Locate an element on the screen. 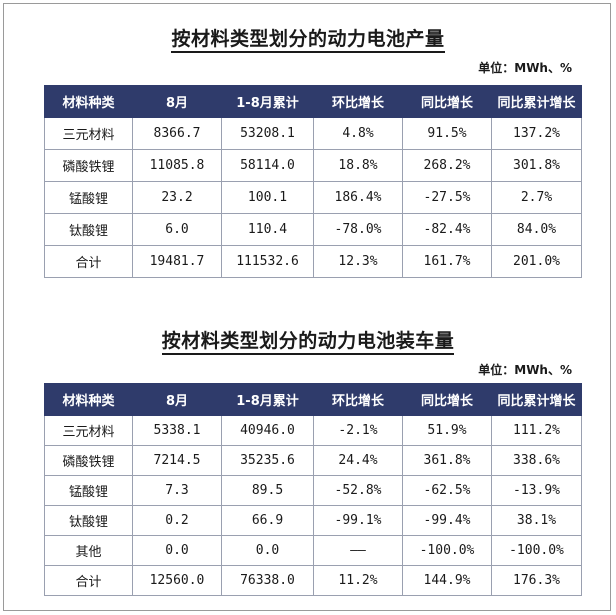 The height and width of the screenshot is (615, 616). mom-growth-cell: 24.4% is located at coordinates (358, 460).